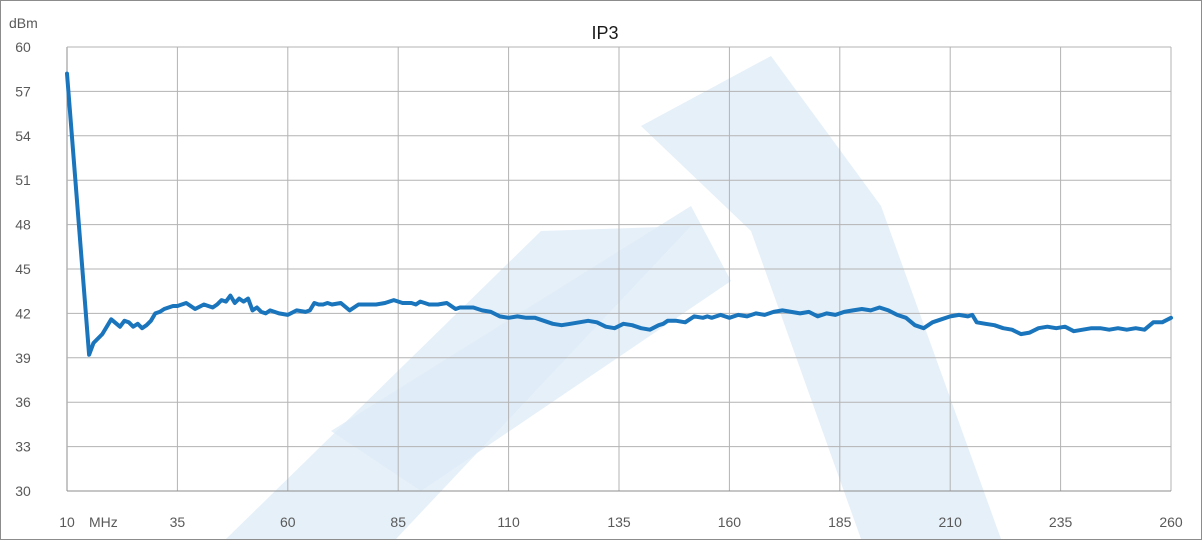 The height and width of the screenshot is (540, 1202). What do you see at coordinates (951, 522) in the screenshot?
I see `x-tick-label: 210` at bounding box center [951, 522].